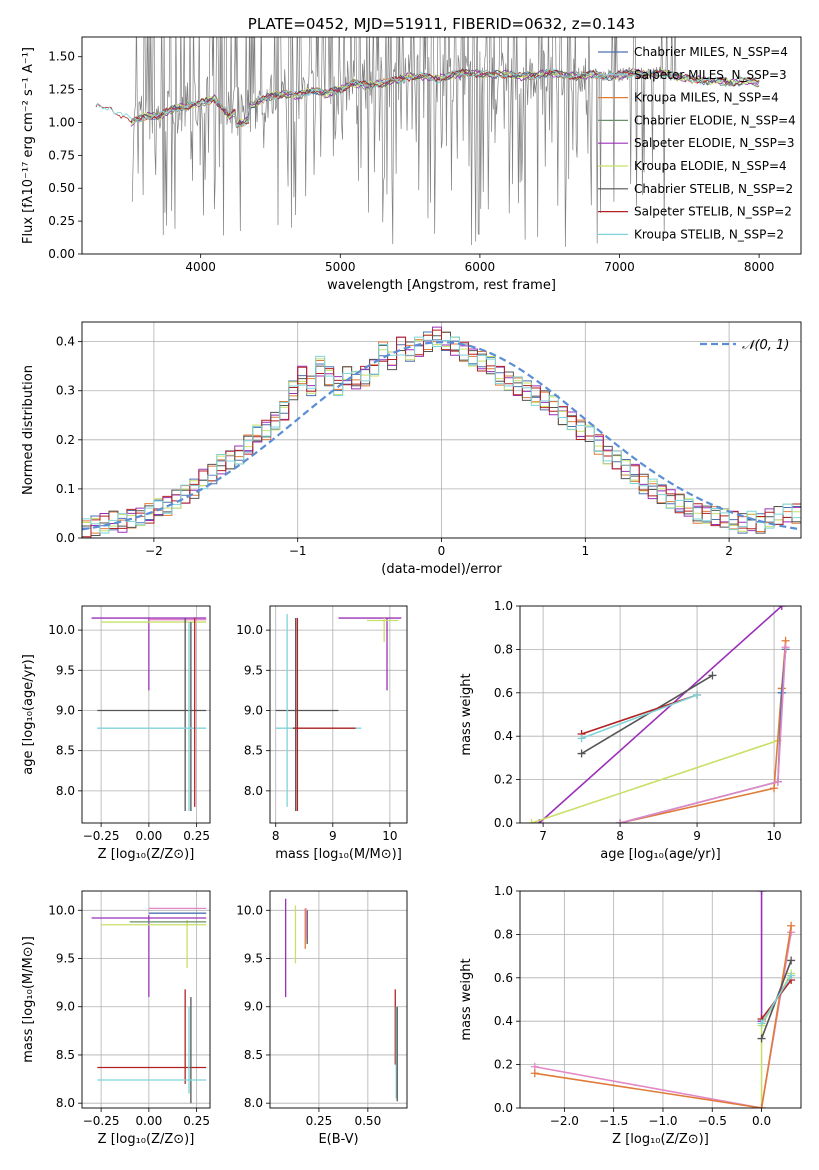 Image resolution: width=819 pixels, height=1170 pixels. What do you see at coordinates (149, 836) in the screenshot?
I see `x-tick-label: 0.00` at bounding box center [149, 836].